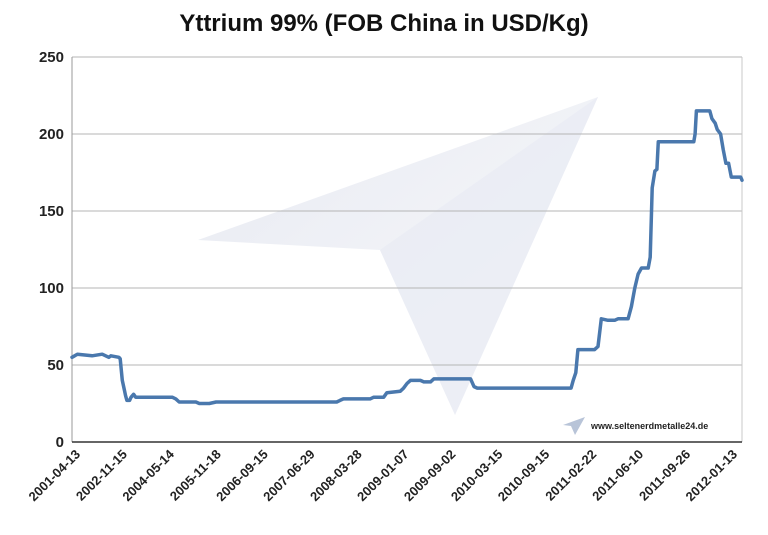  Describe the element at coordinates (51, 288) in the screenshot. I see `y-tick-label: 100` at that location.